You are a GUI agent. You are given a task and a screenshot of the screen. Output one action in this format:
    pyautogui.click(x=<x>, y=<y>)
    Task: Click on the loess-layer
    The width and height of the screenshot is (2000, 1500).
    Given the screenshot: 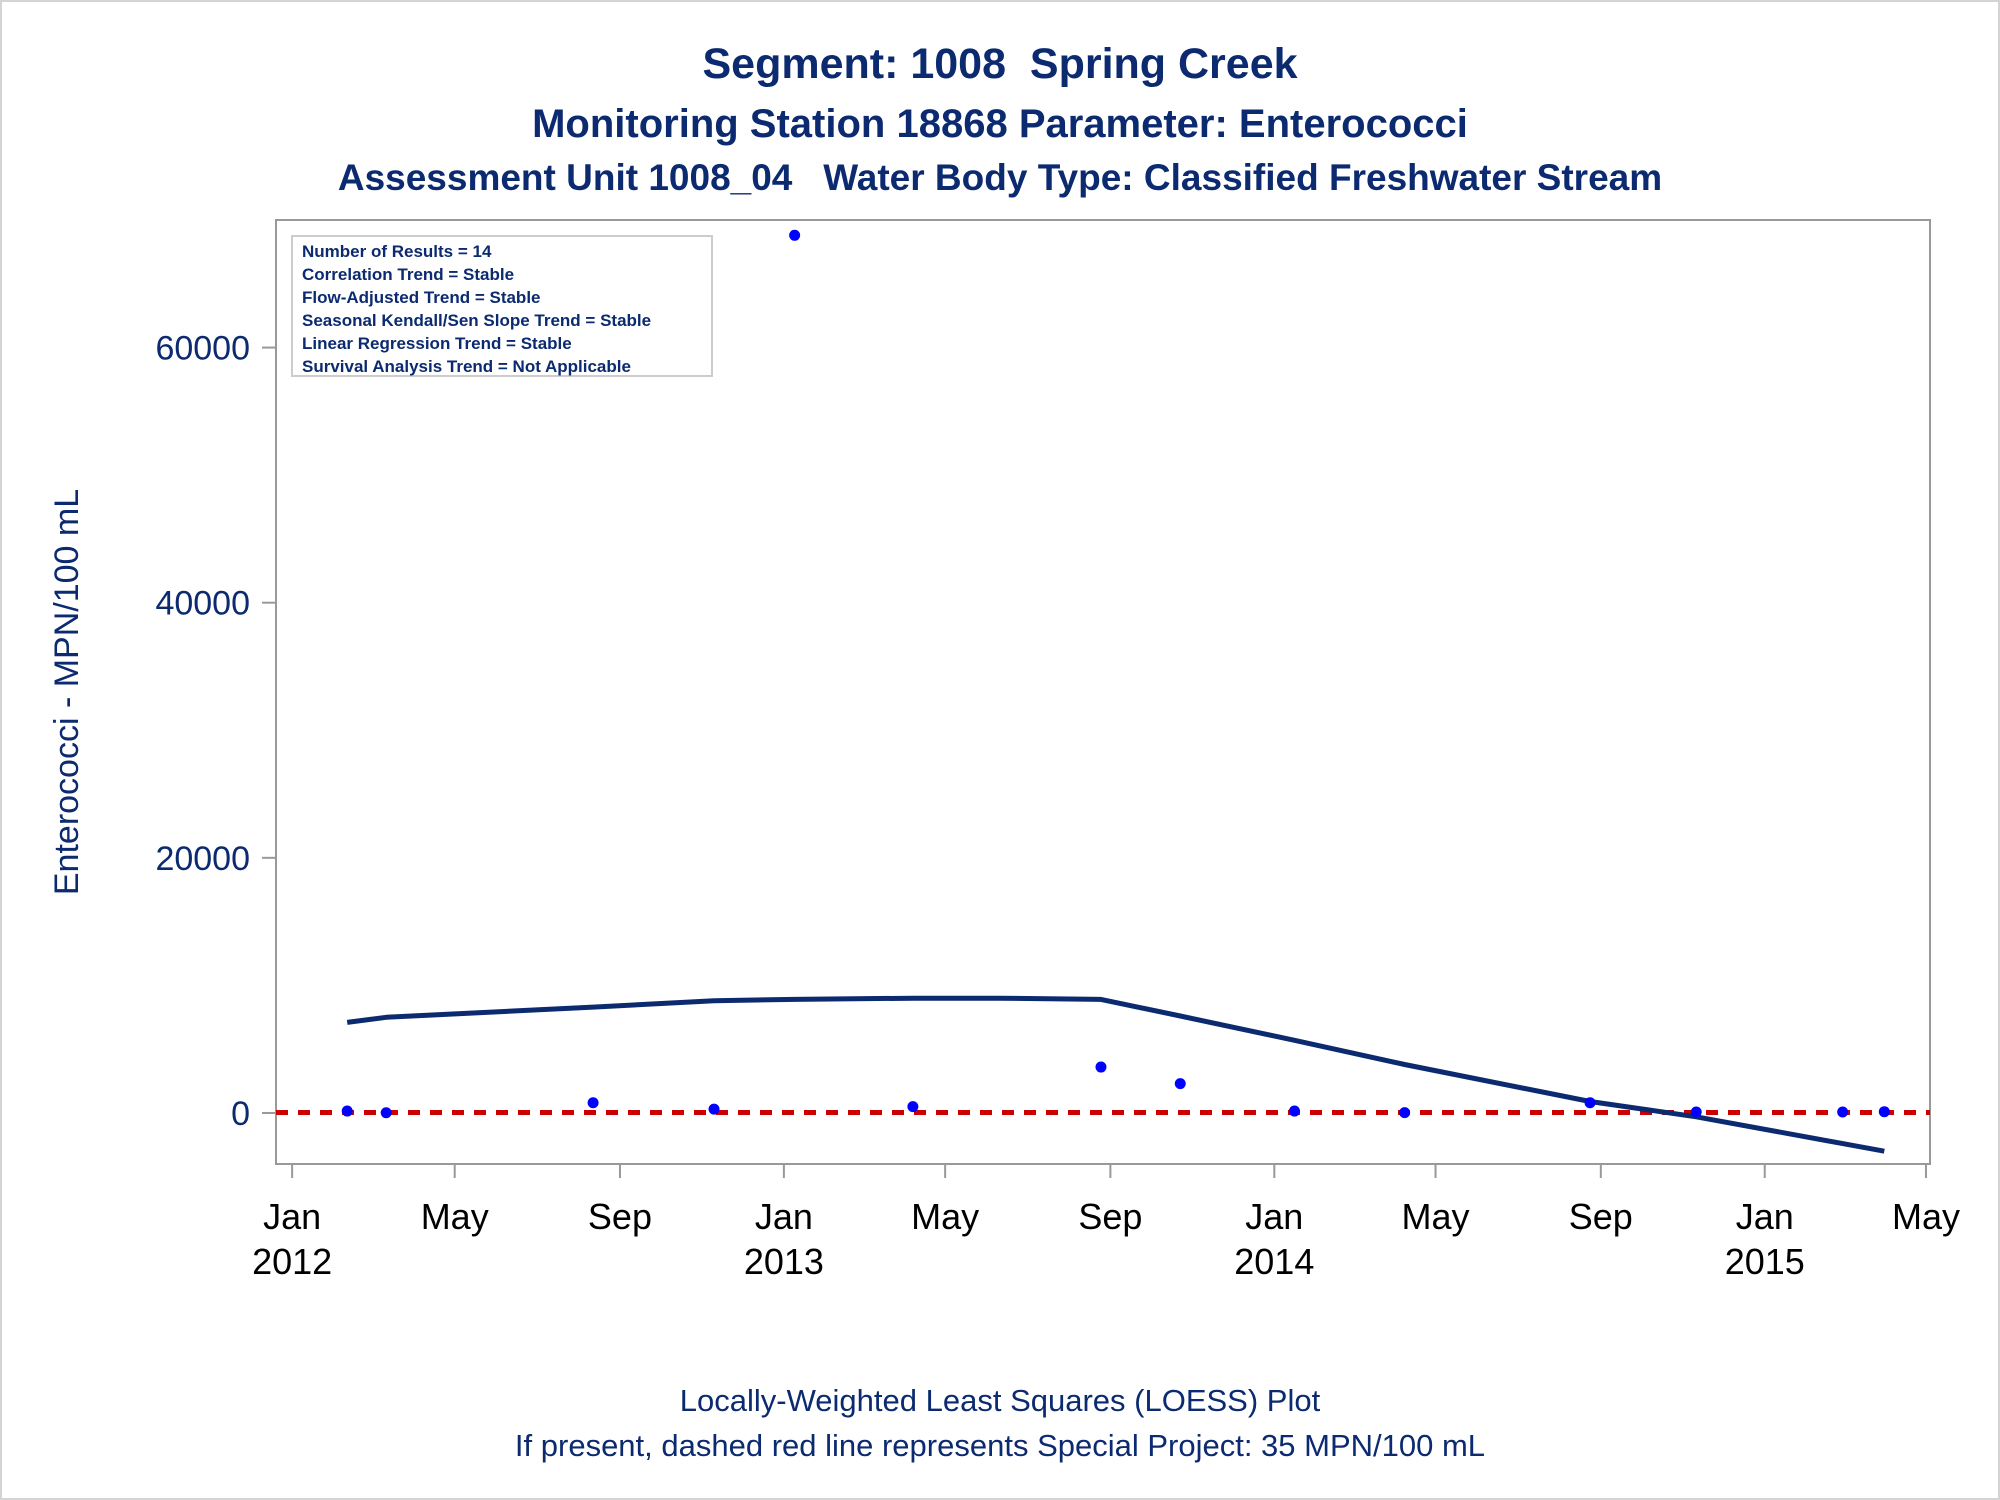 What is the action you would take?
    pyautogui.click(x=1115, y=1074)
    